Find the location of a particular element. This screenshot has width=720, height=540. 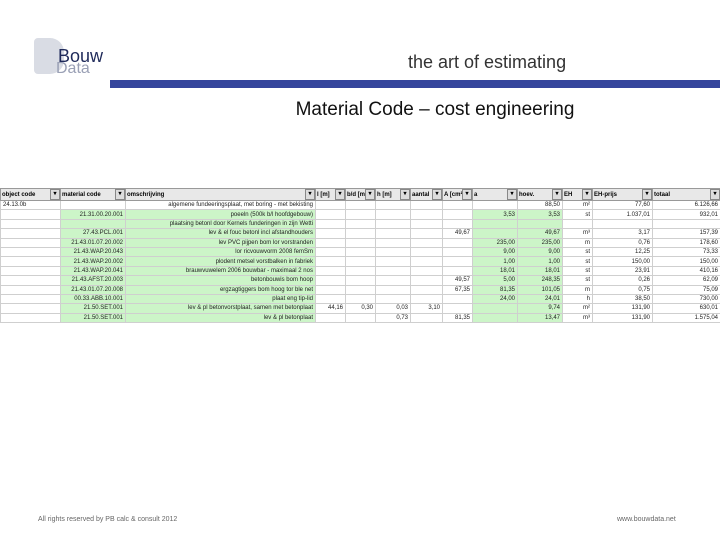

table-cell: m² is located at coordinates (577, 205).